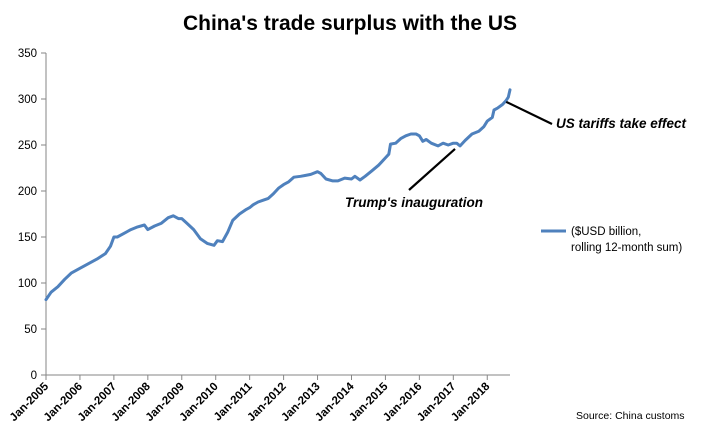 This screenshot has width=702, height=435. I want to click on y-tick-label: 200, so click(27, 192).